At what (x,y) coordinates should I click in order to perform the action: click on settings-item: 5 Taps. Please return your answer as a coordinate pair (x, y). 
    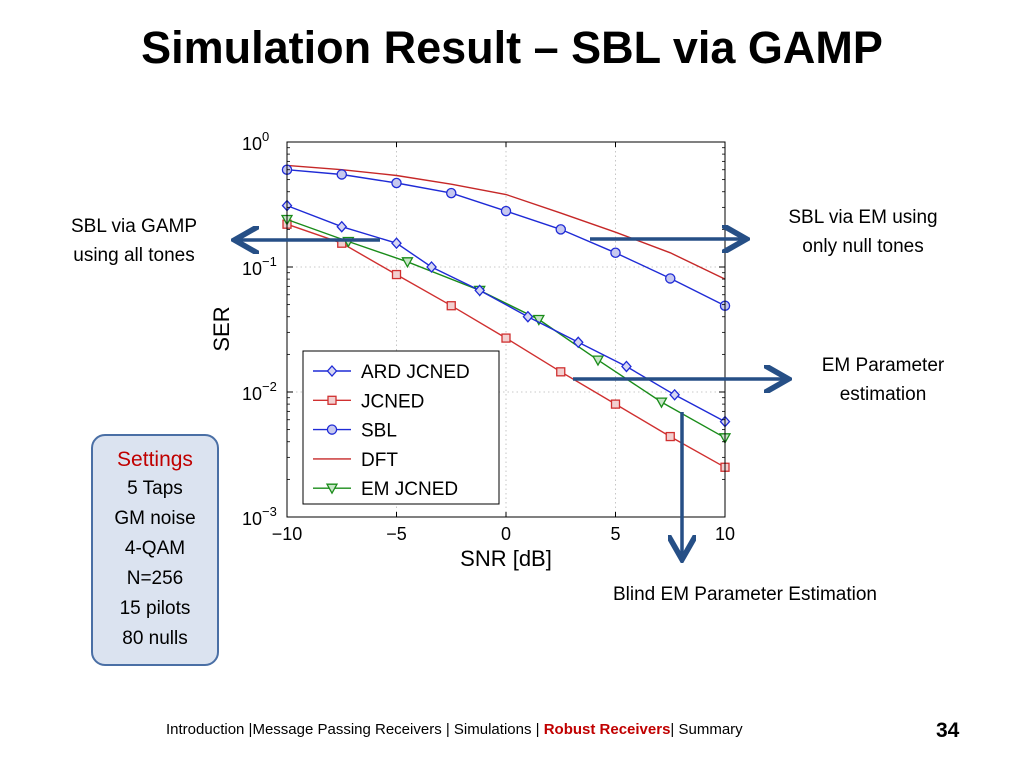
    Looking at the image, I should click on (155, 488).